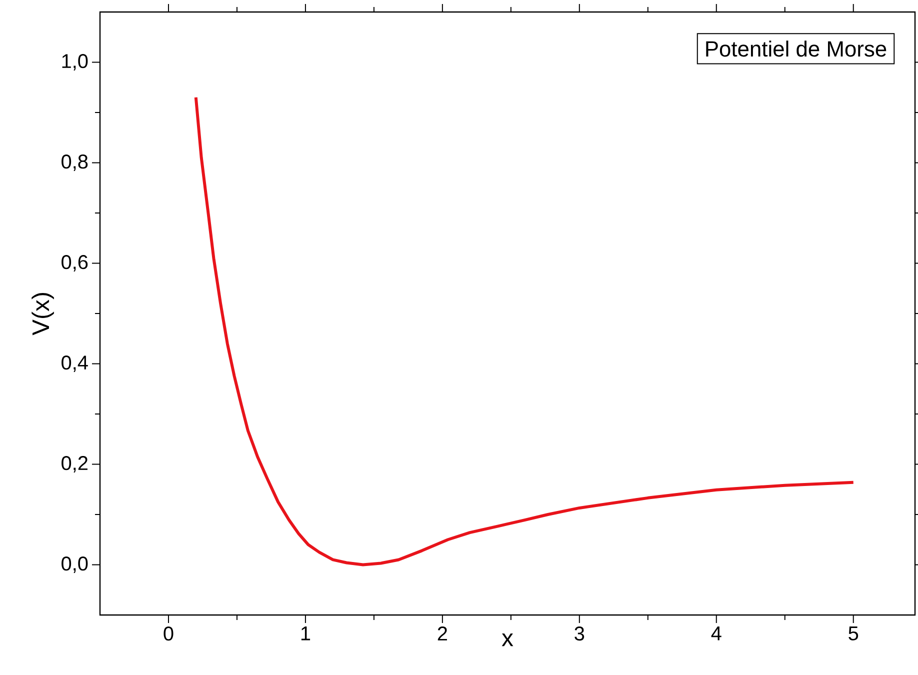  I want to click on y-tick-label: 0,0, so click(75, 564).